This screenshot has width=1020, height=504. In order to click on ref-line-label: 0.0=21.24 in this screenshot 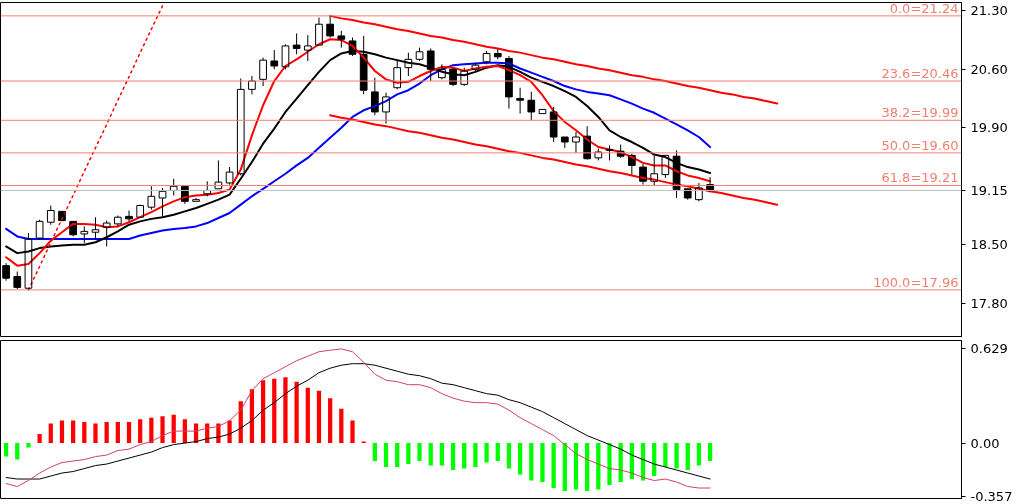, I will do `click(924, 8)`.